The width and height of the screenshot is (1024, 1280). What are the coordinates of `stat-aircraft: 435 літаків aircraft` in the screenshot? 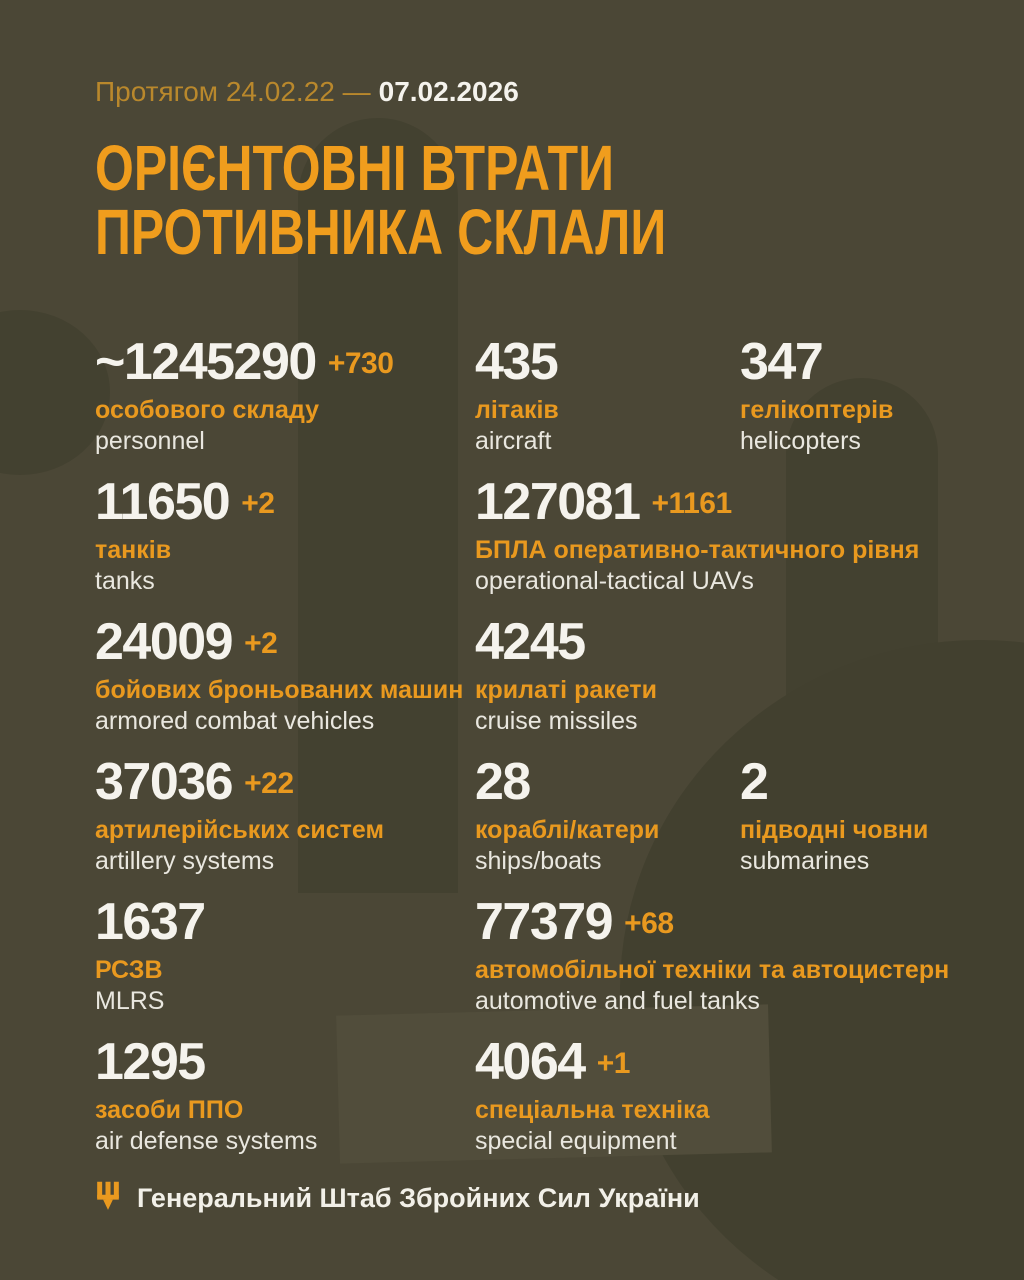 It's located at (607, 400).